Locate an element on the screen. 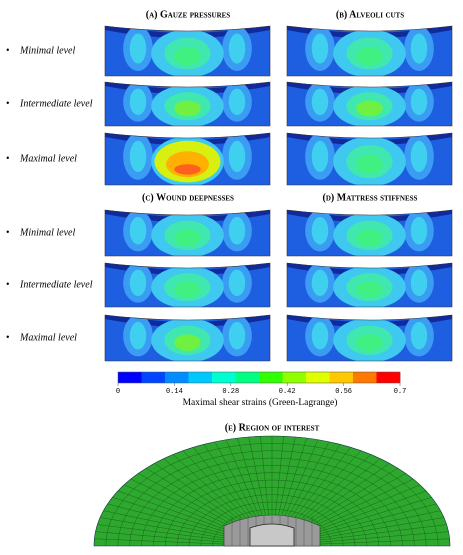 Image resolution: width=463 pixels, height=555 pixels. panel-title: (b) Alveoli cuts is located at coordinates (370, 14).